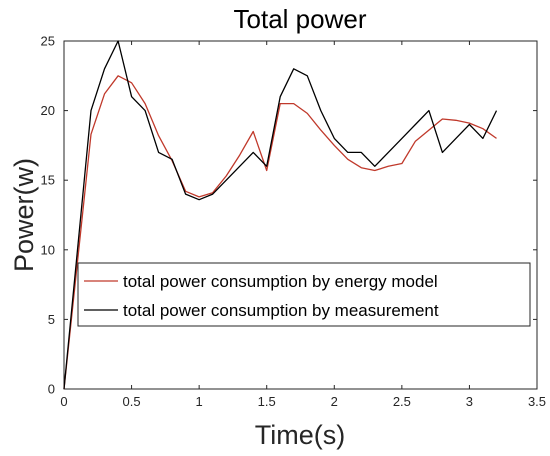  I want to click on x-tick-label: 3, so click(469, 401).